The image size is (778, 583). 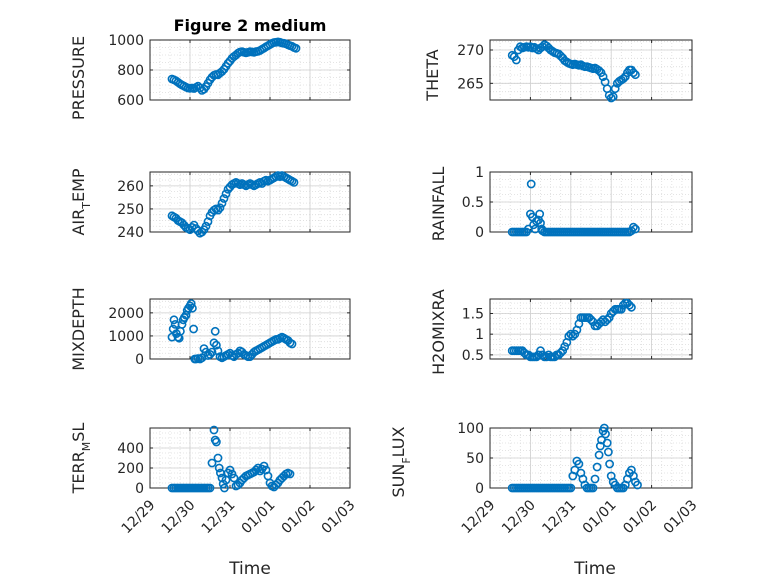 I want to click on ylabel-pressure: PRESSURE, so click(x=78, y=78).